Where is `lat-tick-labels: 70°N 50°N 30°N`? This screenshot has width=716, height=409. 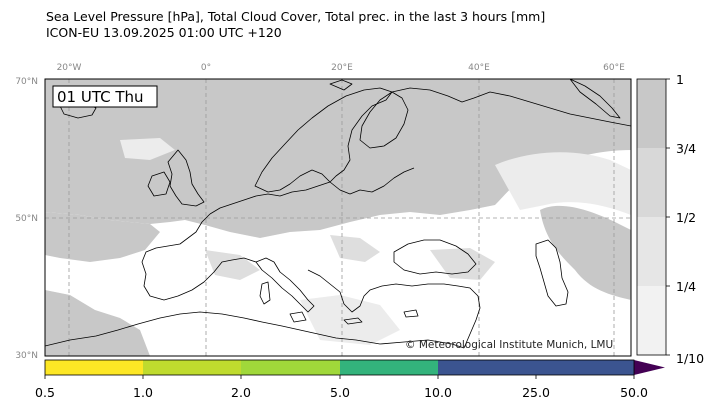 lat-tick-labels: 70°N 50°N 30°N is located at coordinates (26, 219).